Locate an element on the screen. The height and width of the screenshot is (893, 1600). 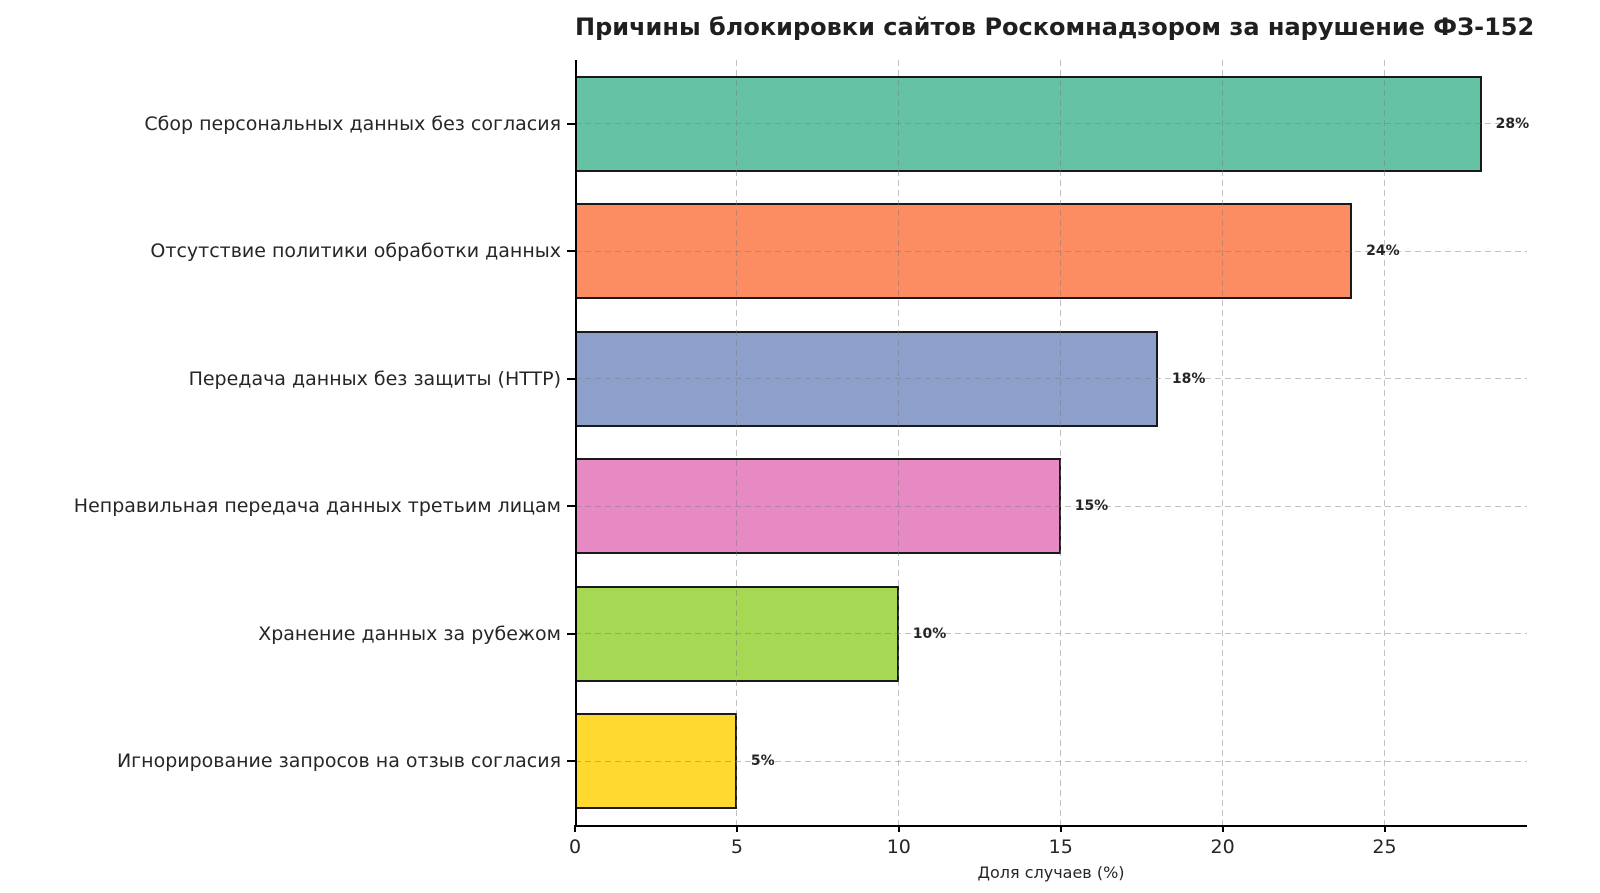
bar-value-label: 24% is located at coordinates (1383, 251).